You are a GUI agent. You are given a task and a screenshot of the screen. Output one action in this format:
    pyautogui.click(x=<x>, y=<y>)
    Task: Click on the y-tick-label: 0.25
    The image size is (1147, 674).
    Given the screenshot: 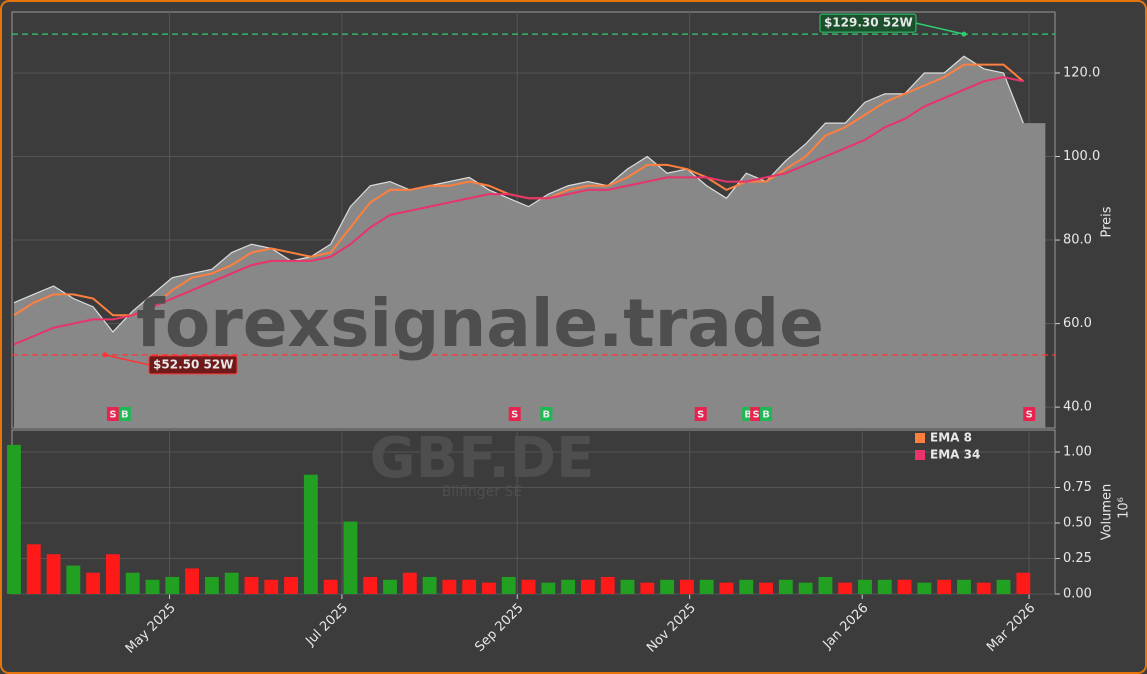 What is the action you would take?
    pyautogui.click(x=1077, y=558)
    